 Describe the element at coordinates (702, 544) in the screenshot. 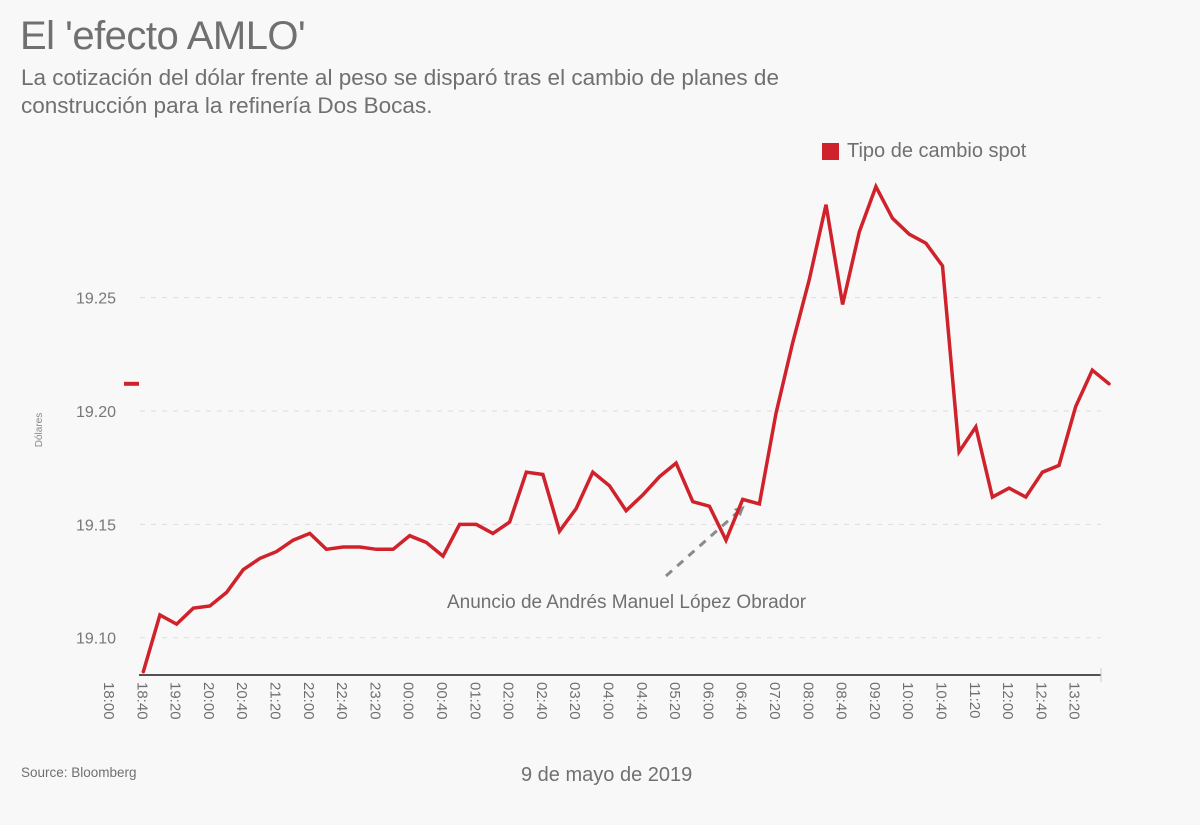

I see `annotation-arrow-line` at that location.